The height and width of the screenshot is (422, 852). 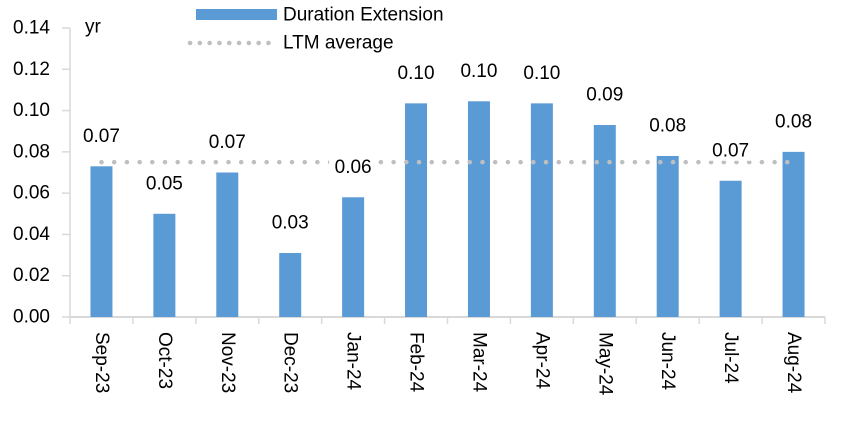 I want to click on y-axis-tick-label: 0.02, so click(x=31, y=275).